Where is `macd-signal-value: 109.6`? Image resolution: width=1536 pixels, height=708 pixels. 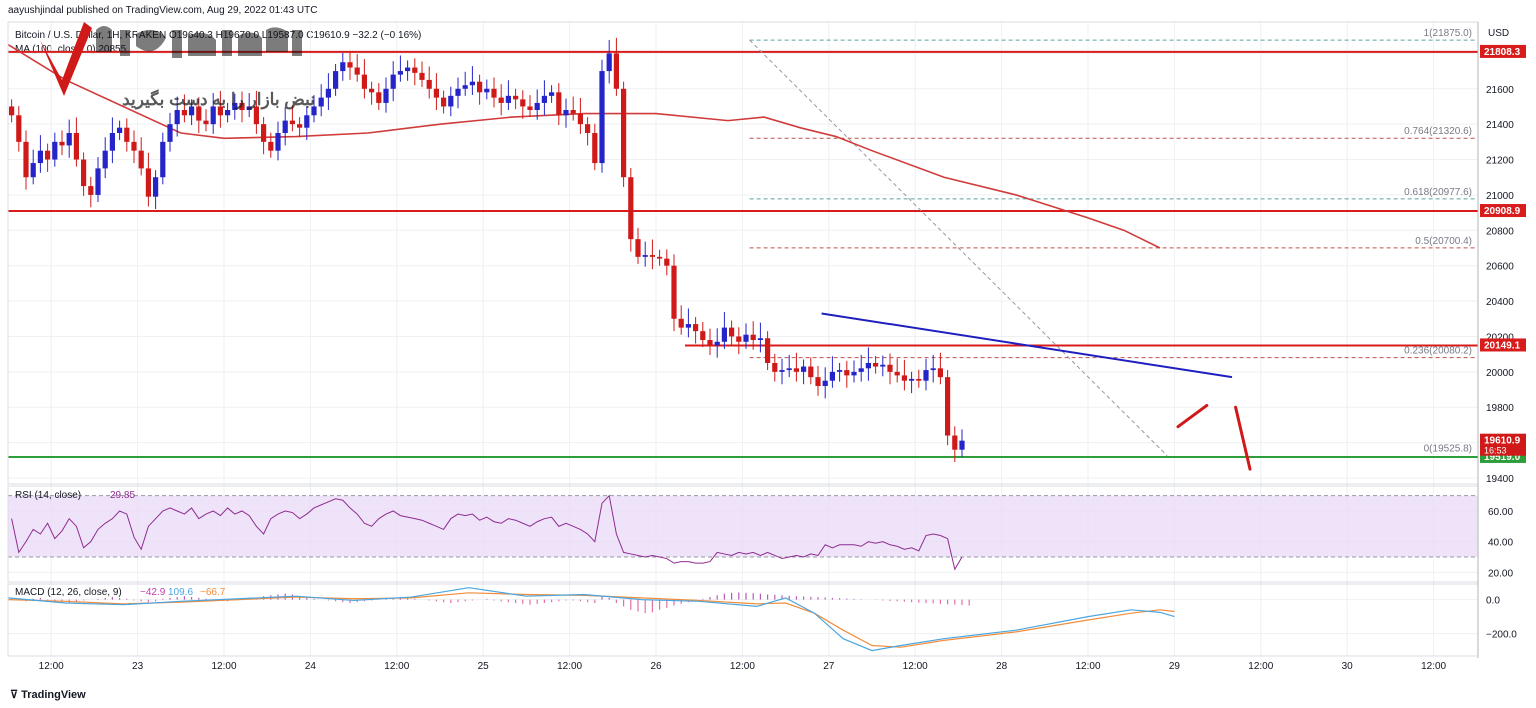
macd-signal-value: 109.6 is located at coordinates (180, 592).